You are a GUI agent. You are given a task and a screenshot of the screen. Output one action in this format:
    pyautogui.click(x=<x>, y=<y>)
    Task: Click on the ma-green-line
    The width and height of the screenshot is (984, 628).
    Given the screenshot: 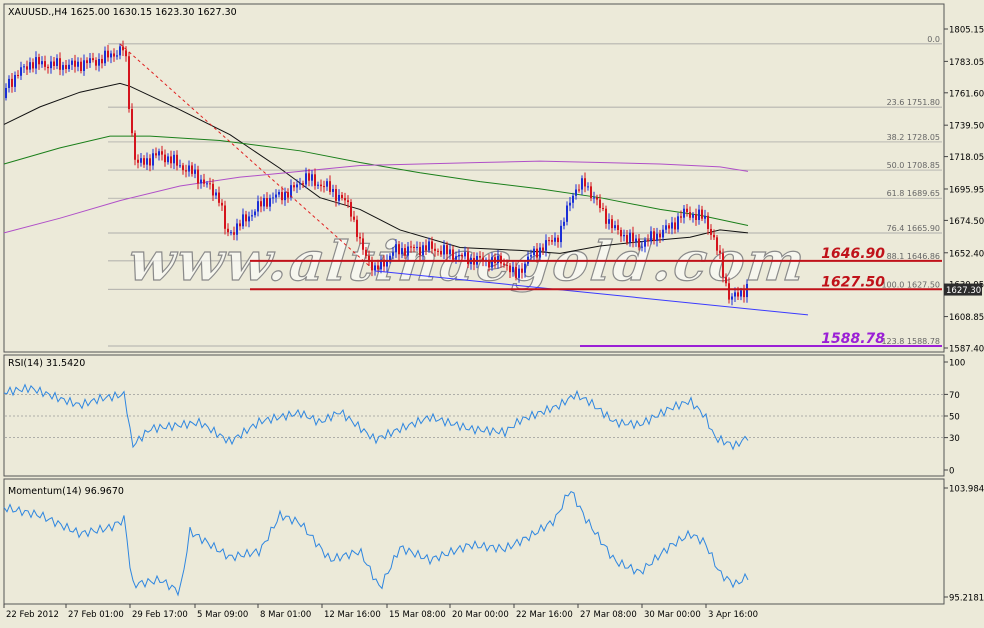 What is the action you would take?
    pyautogui.click(x=376, y=181)
    